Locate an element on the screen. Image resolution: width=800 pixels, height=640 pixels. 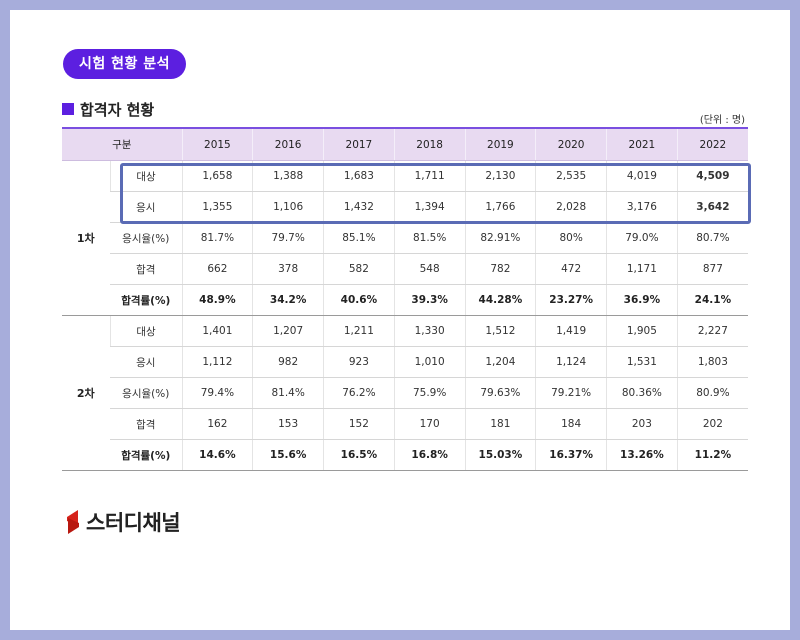
red-s-logo-icon is located at coordinates (73, 522).